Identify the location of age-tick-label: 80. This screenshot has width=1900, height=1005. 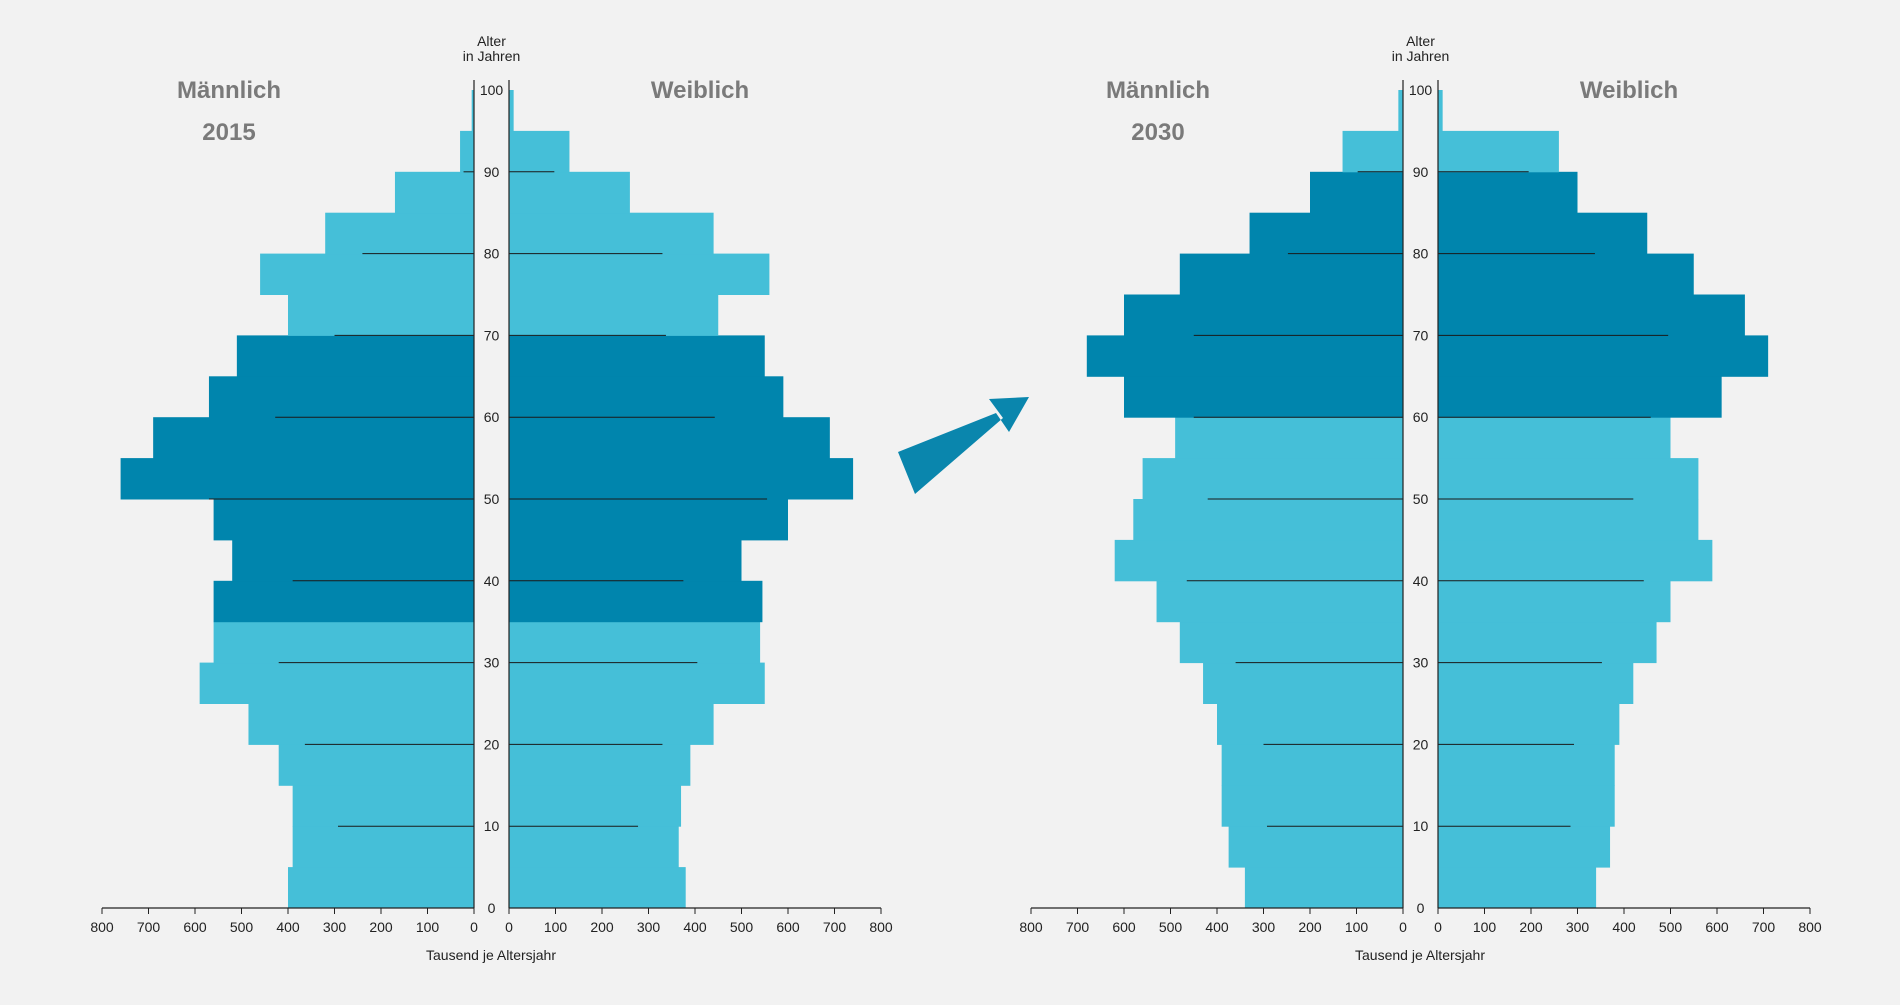
(492, 254).